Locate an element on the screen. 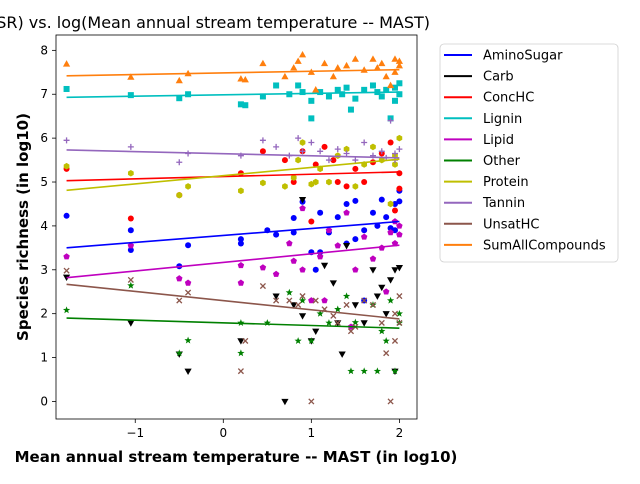 This screenshot has height=484, width=640. legend-label-carb: Carb is located at coordinates (498, 77).